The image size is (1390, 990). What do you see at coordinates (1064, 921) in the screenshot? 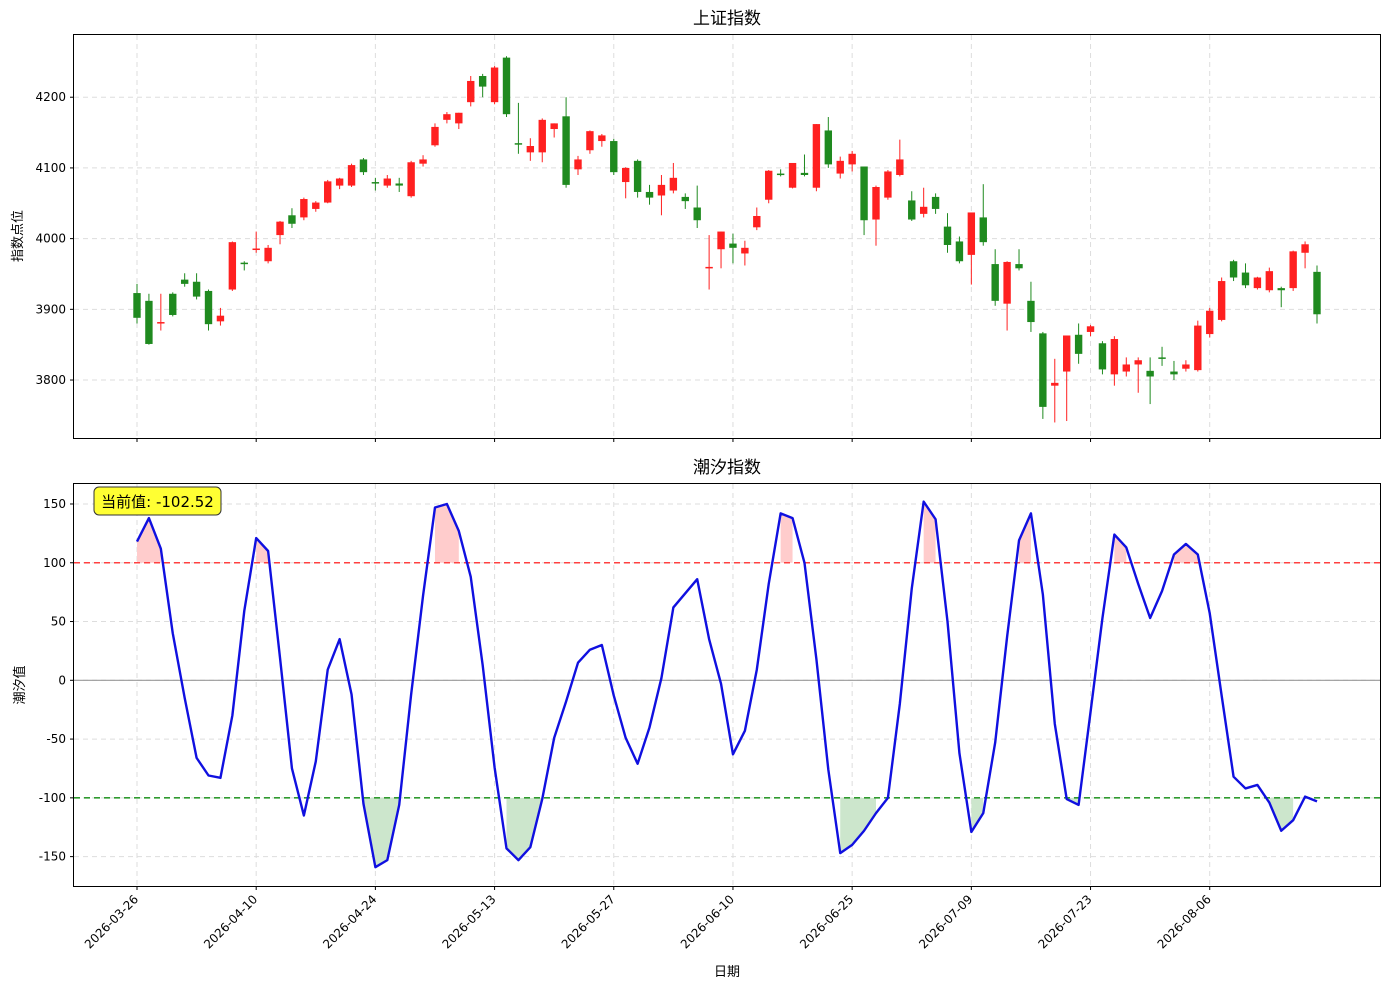
I see `x-tick-label: 2026-07-23` at bounding box center [1064, 921].